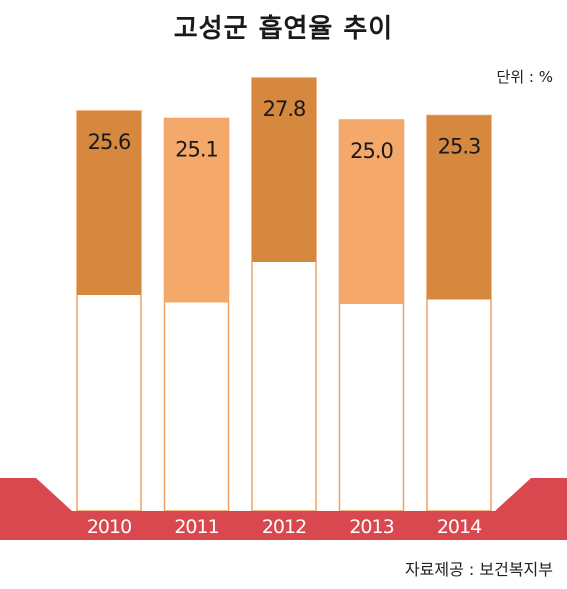  Describe the element at coordinates (284, 170) in the screenshot. I see `bar-2012` at that location.